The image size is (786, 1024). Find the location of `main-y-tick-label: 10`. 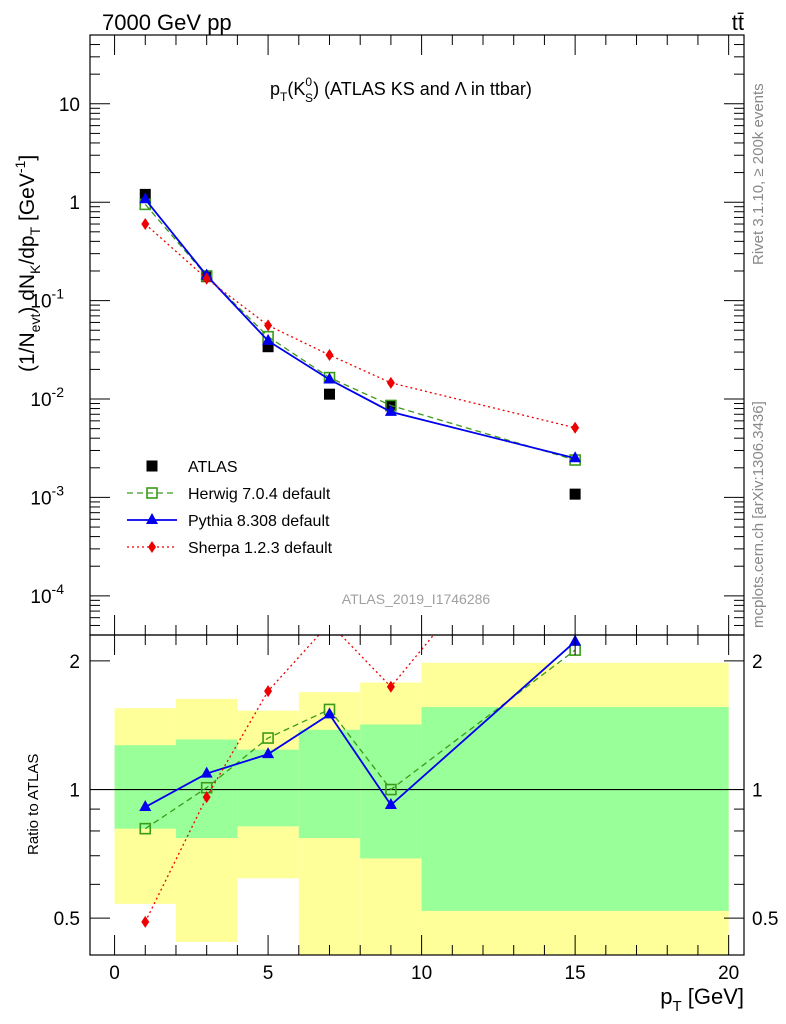

main-y-tick-label: 10 is located at coordinates (69, 105).